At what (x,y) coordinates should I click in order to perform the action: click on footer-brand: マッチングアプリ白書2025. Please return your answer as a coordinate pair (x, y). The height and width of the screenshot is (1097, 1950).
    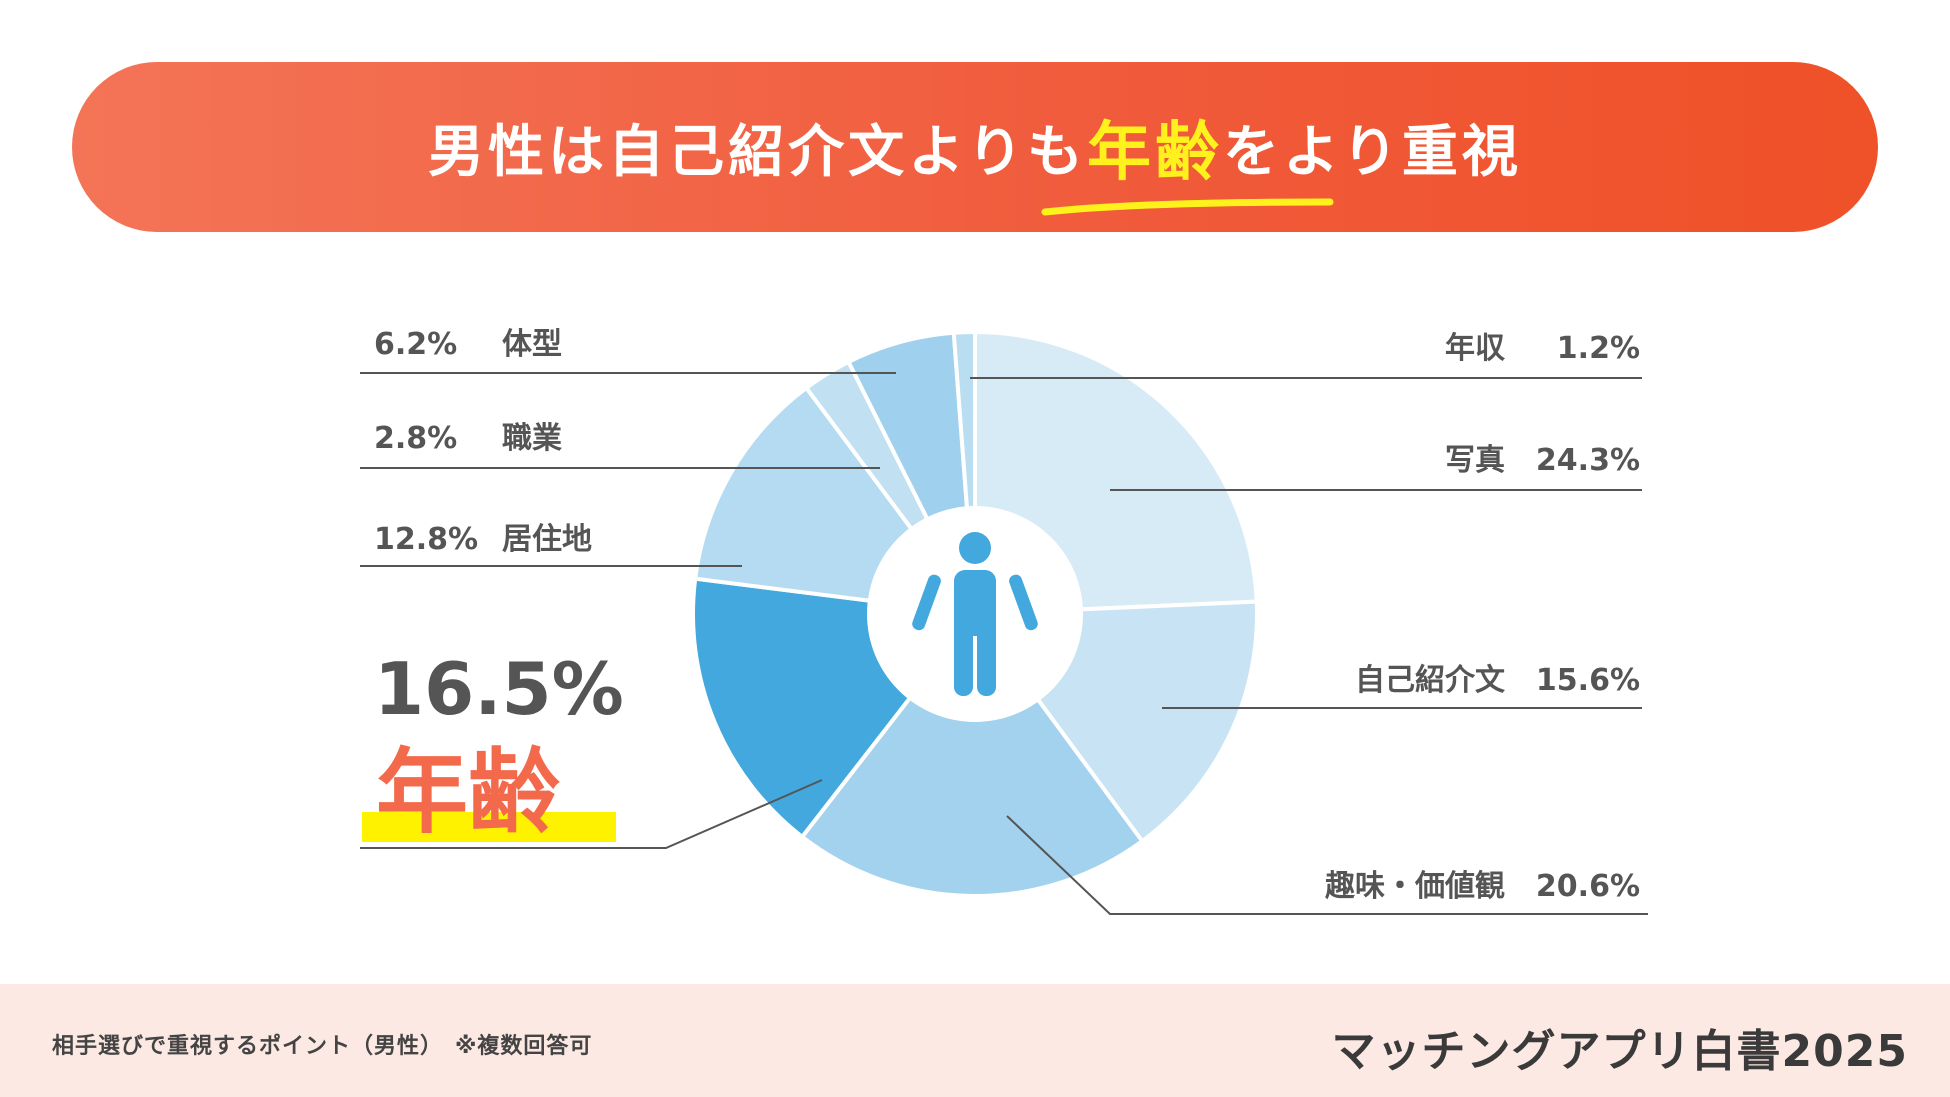
    Looking at the image, I should click on (1619, 1051).